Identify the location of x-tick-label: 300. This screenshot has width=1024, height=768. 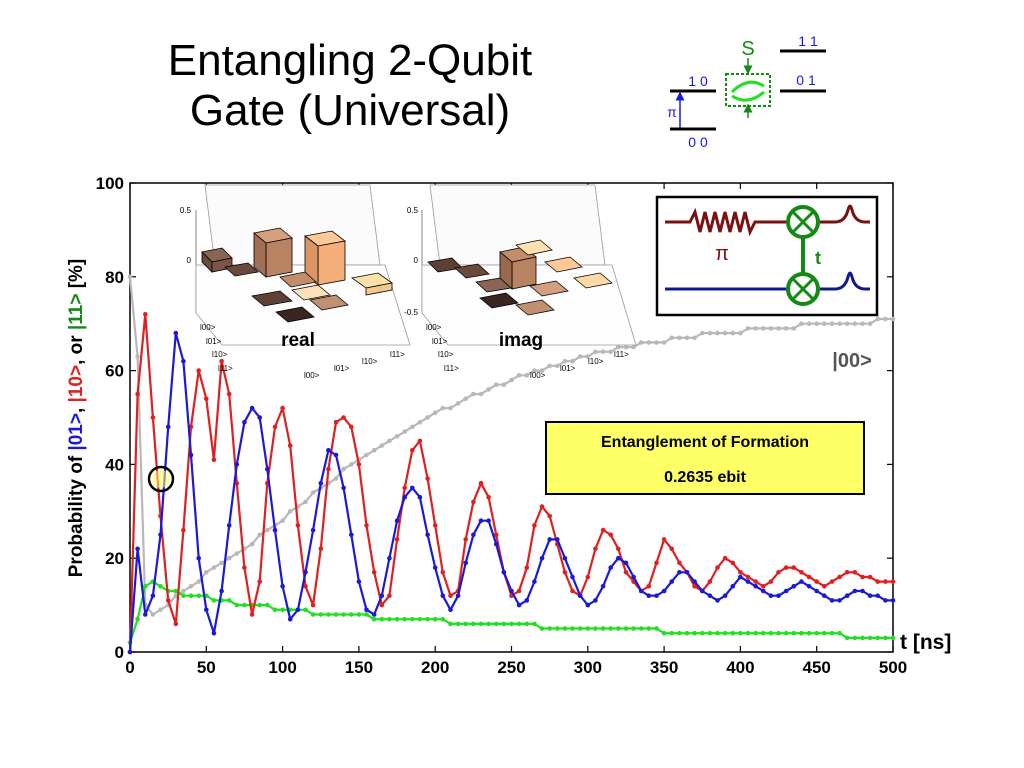
(588, 667).